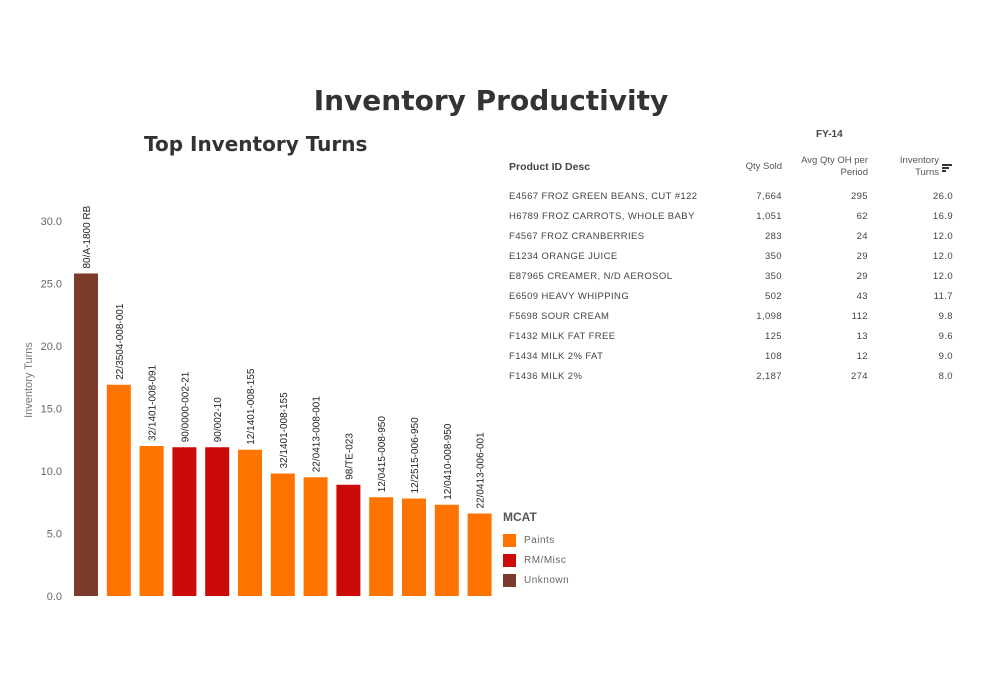 The width and height of the screenshot is (982, 686). What do you see at coordinates (862, 296) in the screenshot?
I see `cell-avg-qty: 43` at bounding box center [862, 296].